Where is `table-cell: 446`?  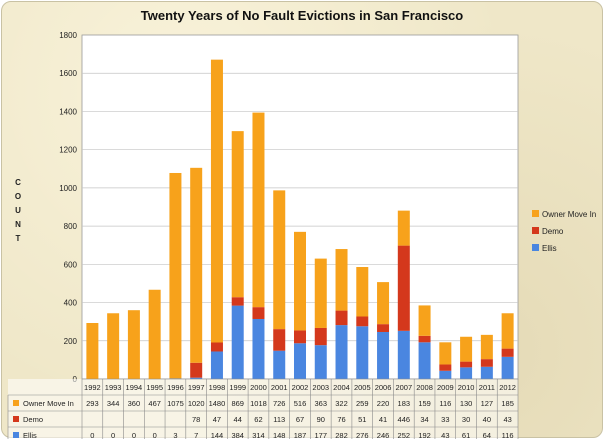 table-cell: 446 is located at coordinates (404, 419).